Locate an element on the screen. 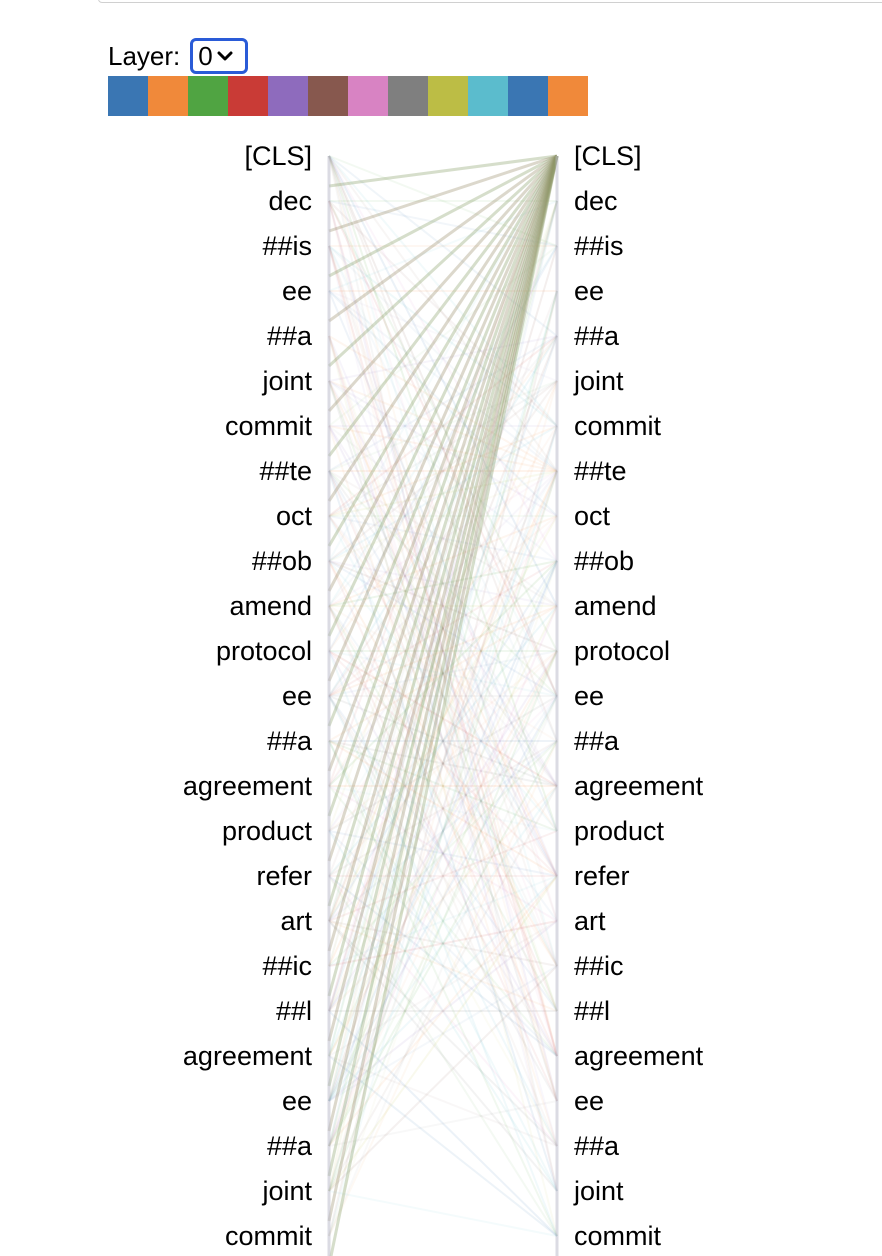 The width and height of the screenshot is (882, 1256). right-token: amend is located at coordinates (615, 606).